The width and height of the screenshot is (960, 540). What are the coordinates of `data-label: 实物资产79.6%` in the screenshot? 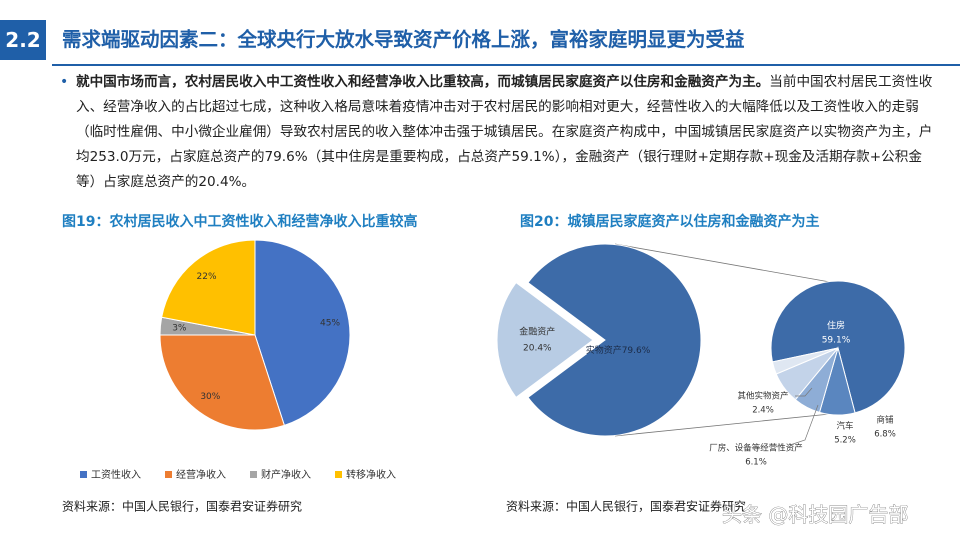 It's located at (618, 350).